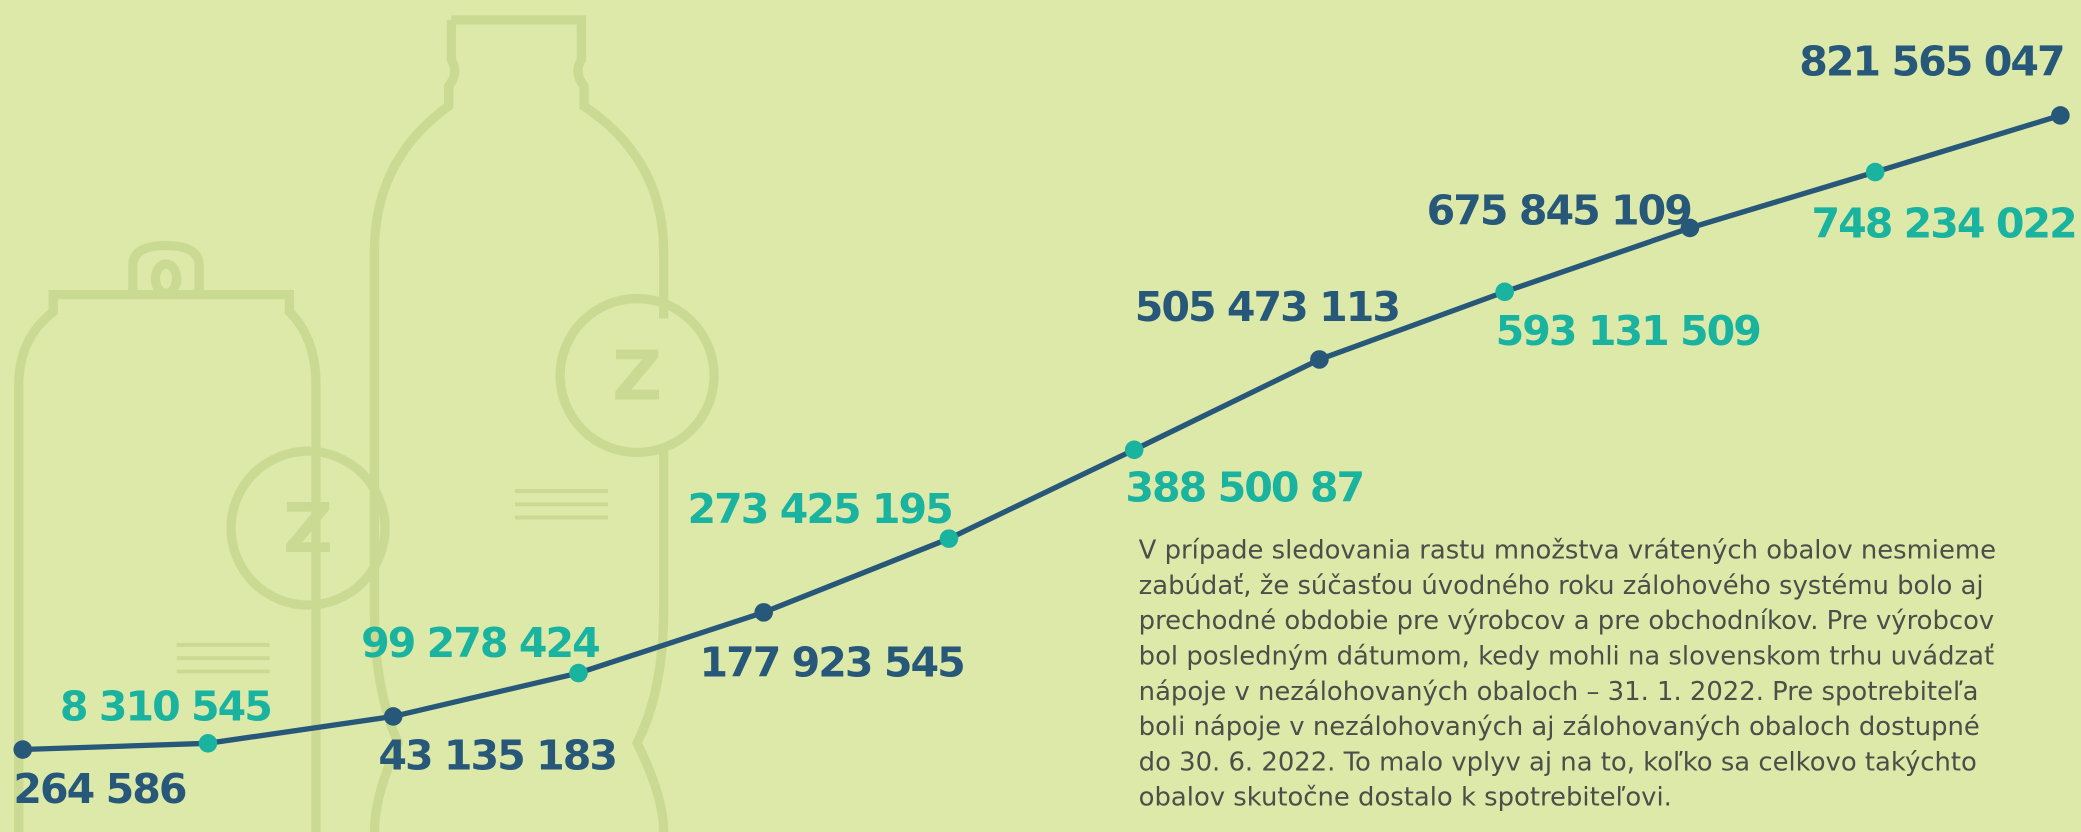  I want to click on value-label: 388 500 87, so click(1244, 488).